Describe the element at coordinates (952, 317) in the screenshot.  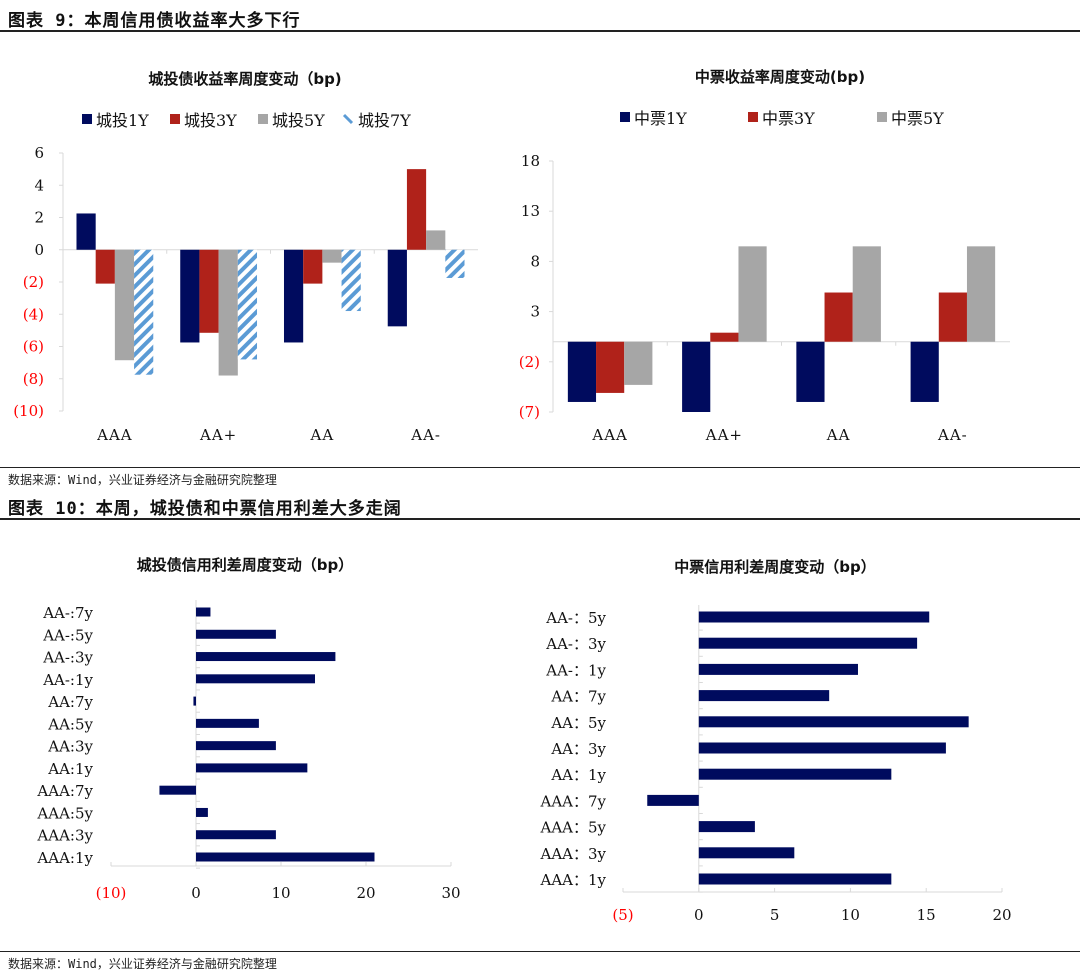
I see `bar-中票3Y-AA-` at that location.